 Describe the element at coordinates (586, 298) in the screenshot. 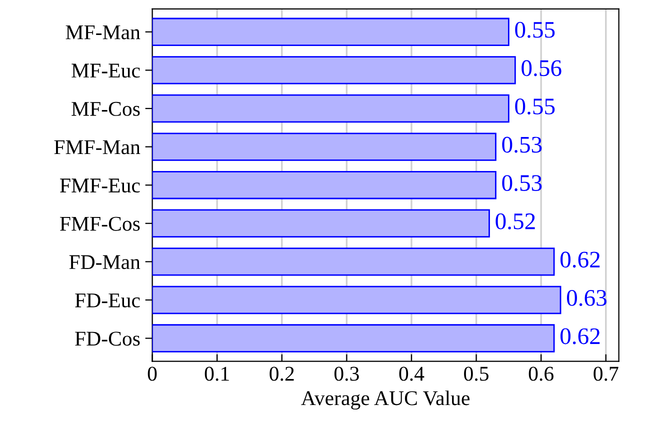

I see `data-label: 0.63` at that location.